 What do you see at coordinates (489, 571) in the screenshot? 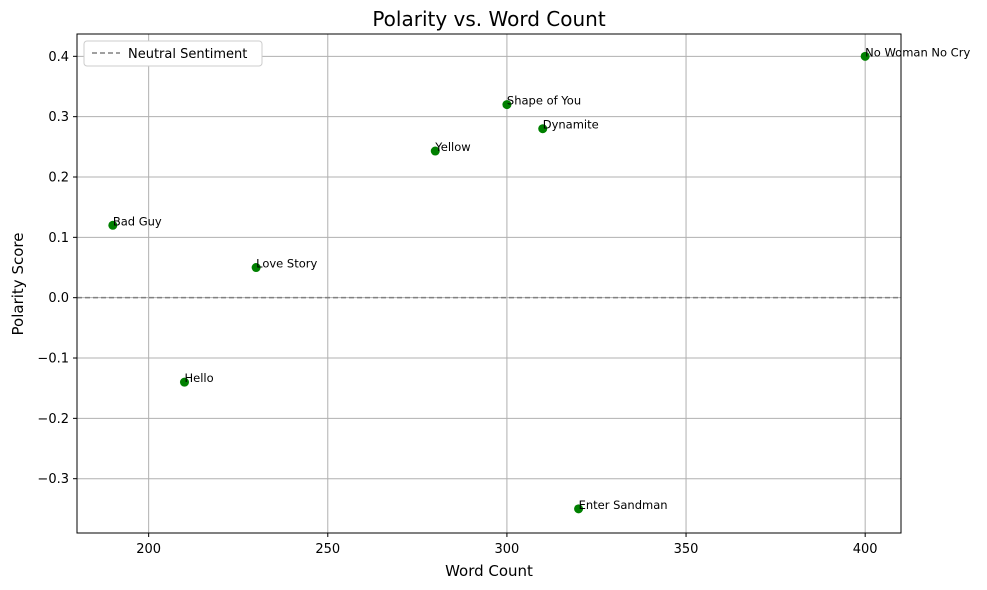
I see `x-axis-title: Word Count` at bounding box center [489, 571].